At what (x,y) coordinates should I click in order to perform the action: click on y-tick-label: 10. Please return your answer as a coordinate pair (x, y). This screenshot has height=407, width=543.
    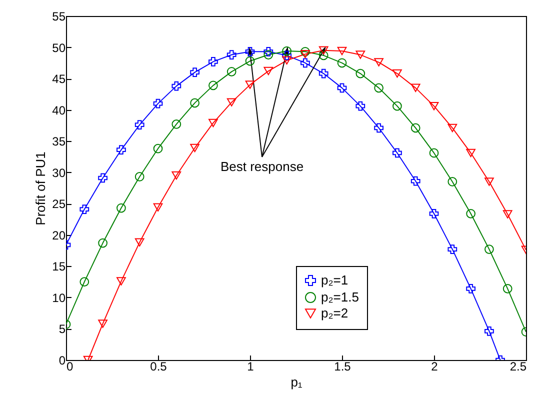
    Looking at the image, I should click on (59, 297).